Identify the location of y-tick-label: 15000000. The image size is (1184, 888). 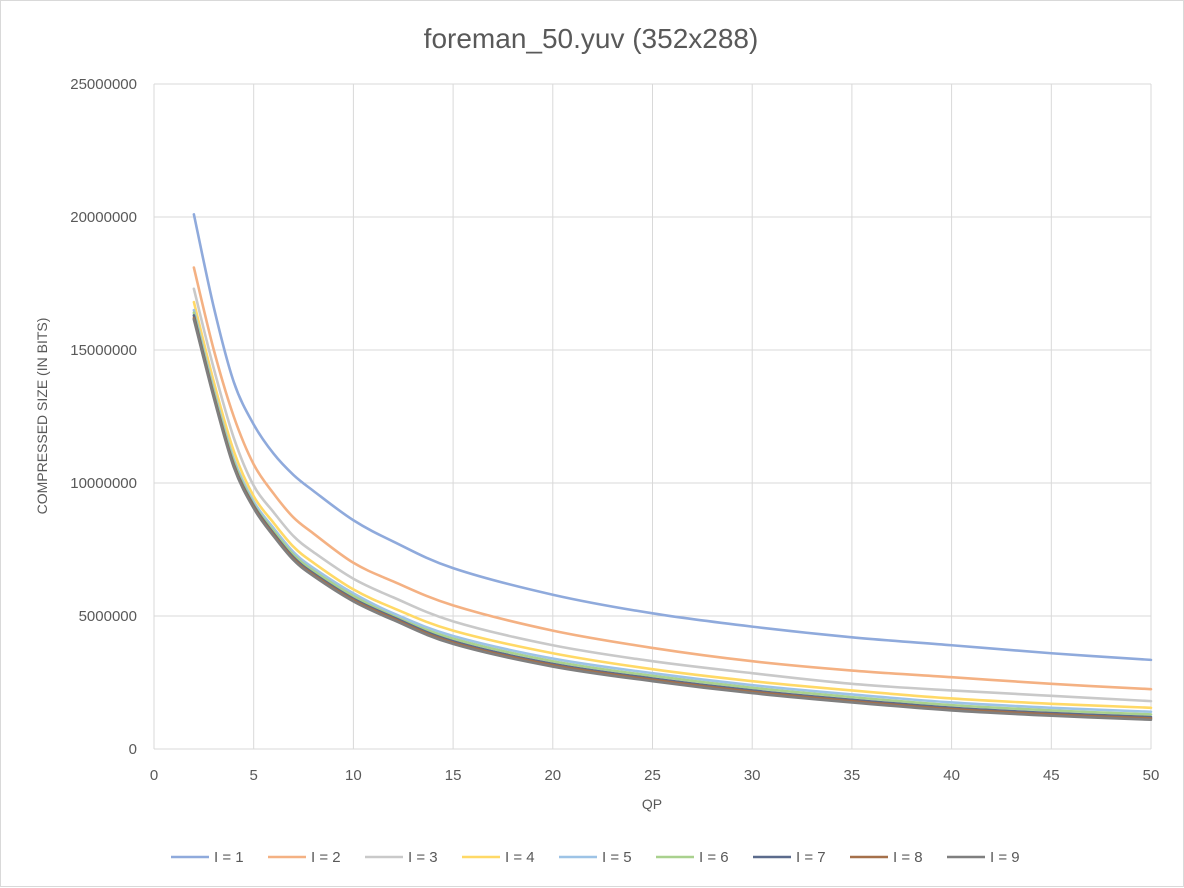
(103, 350).